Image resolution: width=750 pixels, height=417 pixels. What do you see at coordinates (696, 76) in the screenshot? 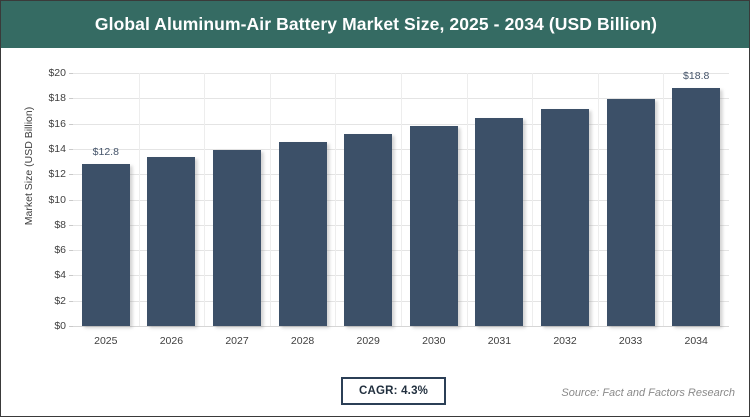
I see `bar-value-label-2034: $18.8` at bounding box center [696, 76].